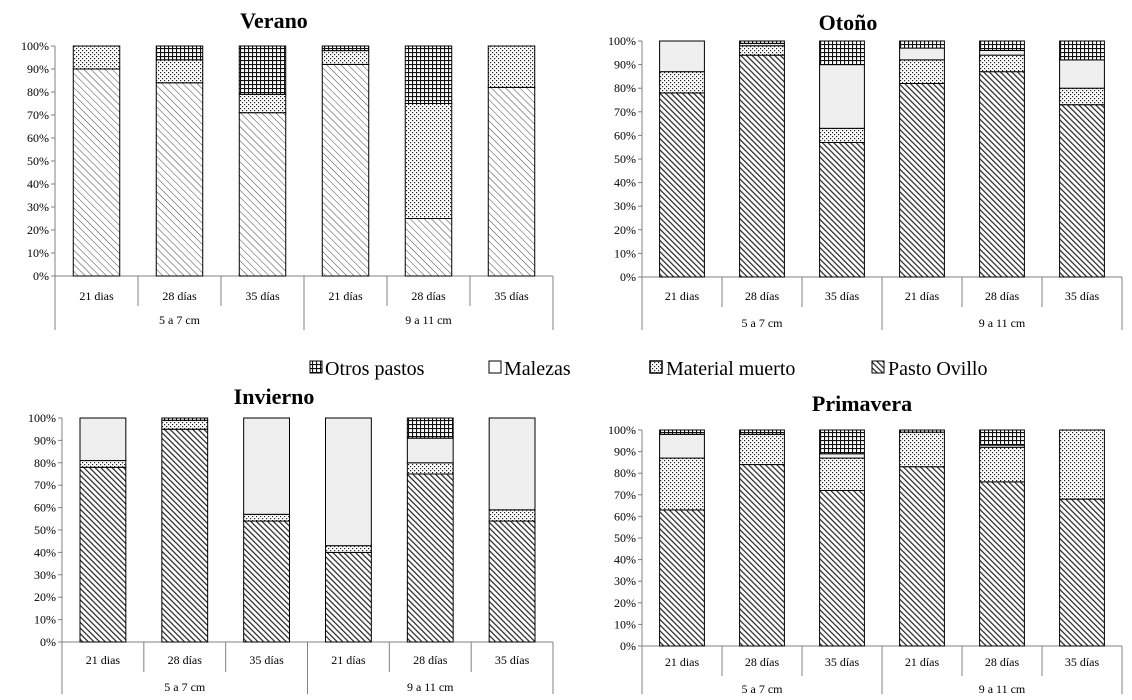 The height and width of the screenshot is (700, 1132). I want to click on legend-swatch-malezas, so click(495, 367).